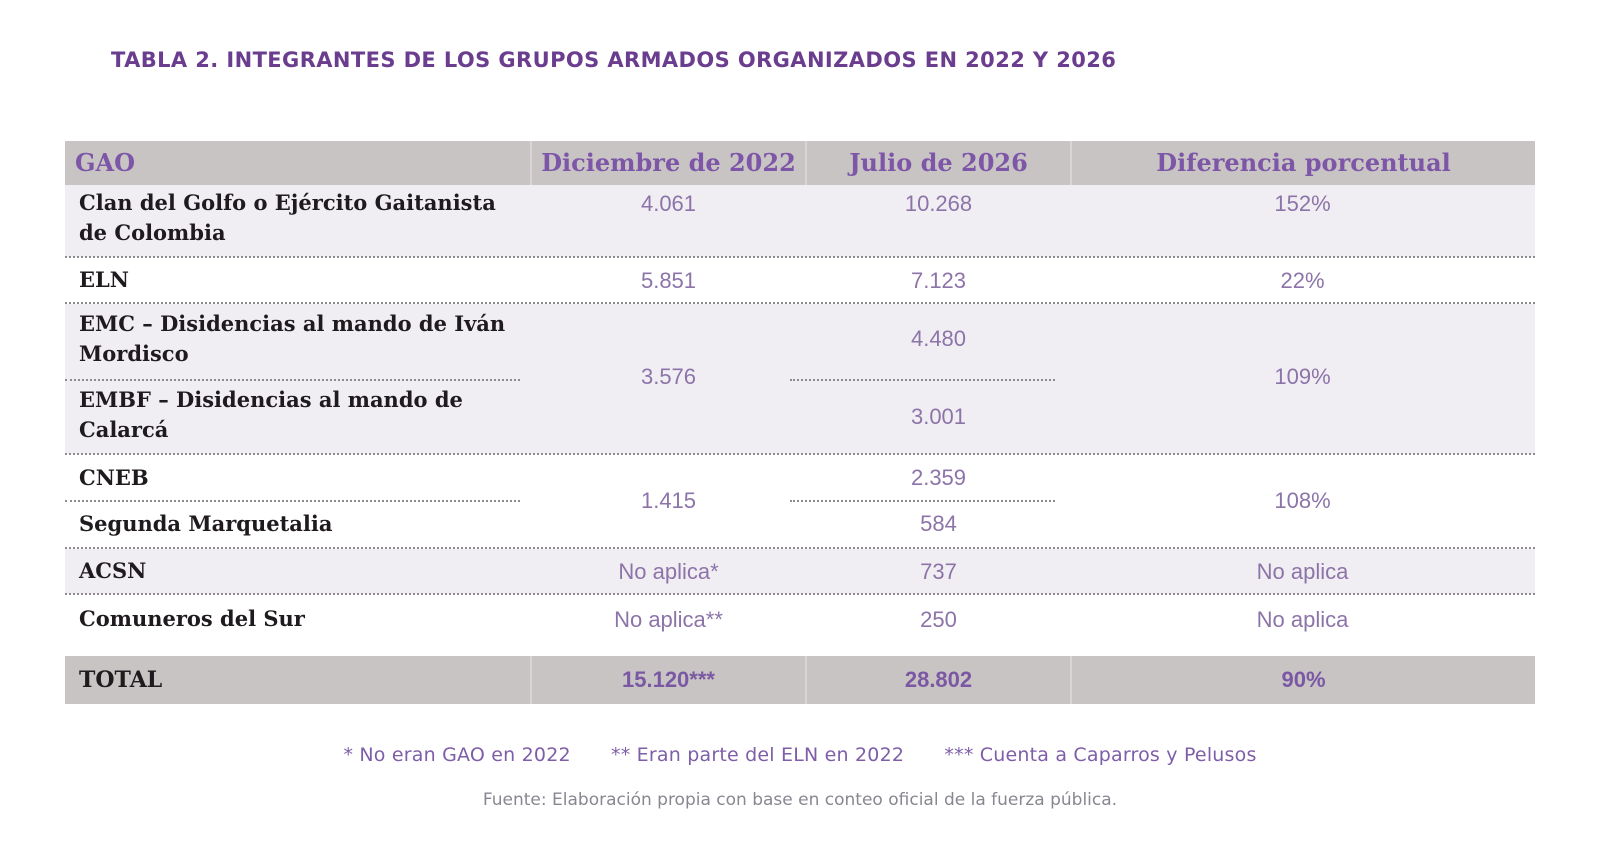 The image size is (1600, 859). What do you see at coordinates (292, 323) in the screenshot?
I see `label-line: EMC – Disidencias al mando de Iván` at bounding box center [292, 323].